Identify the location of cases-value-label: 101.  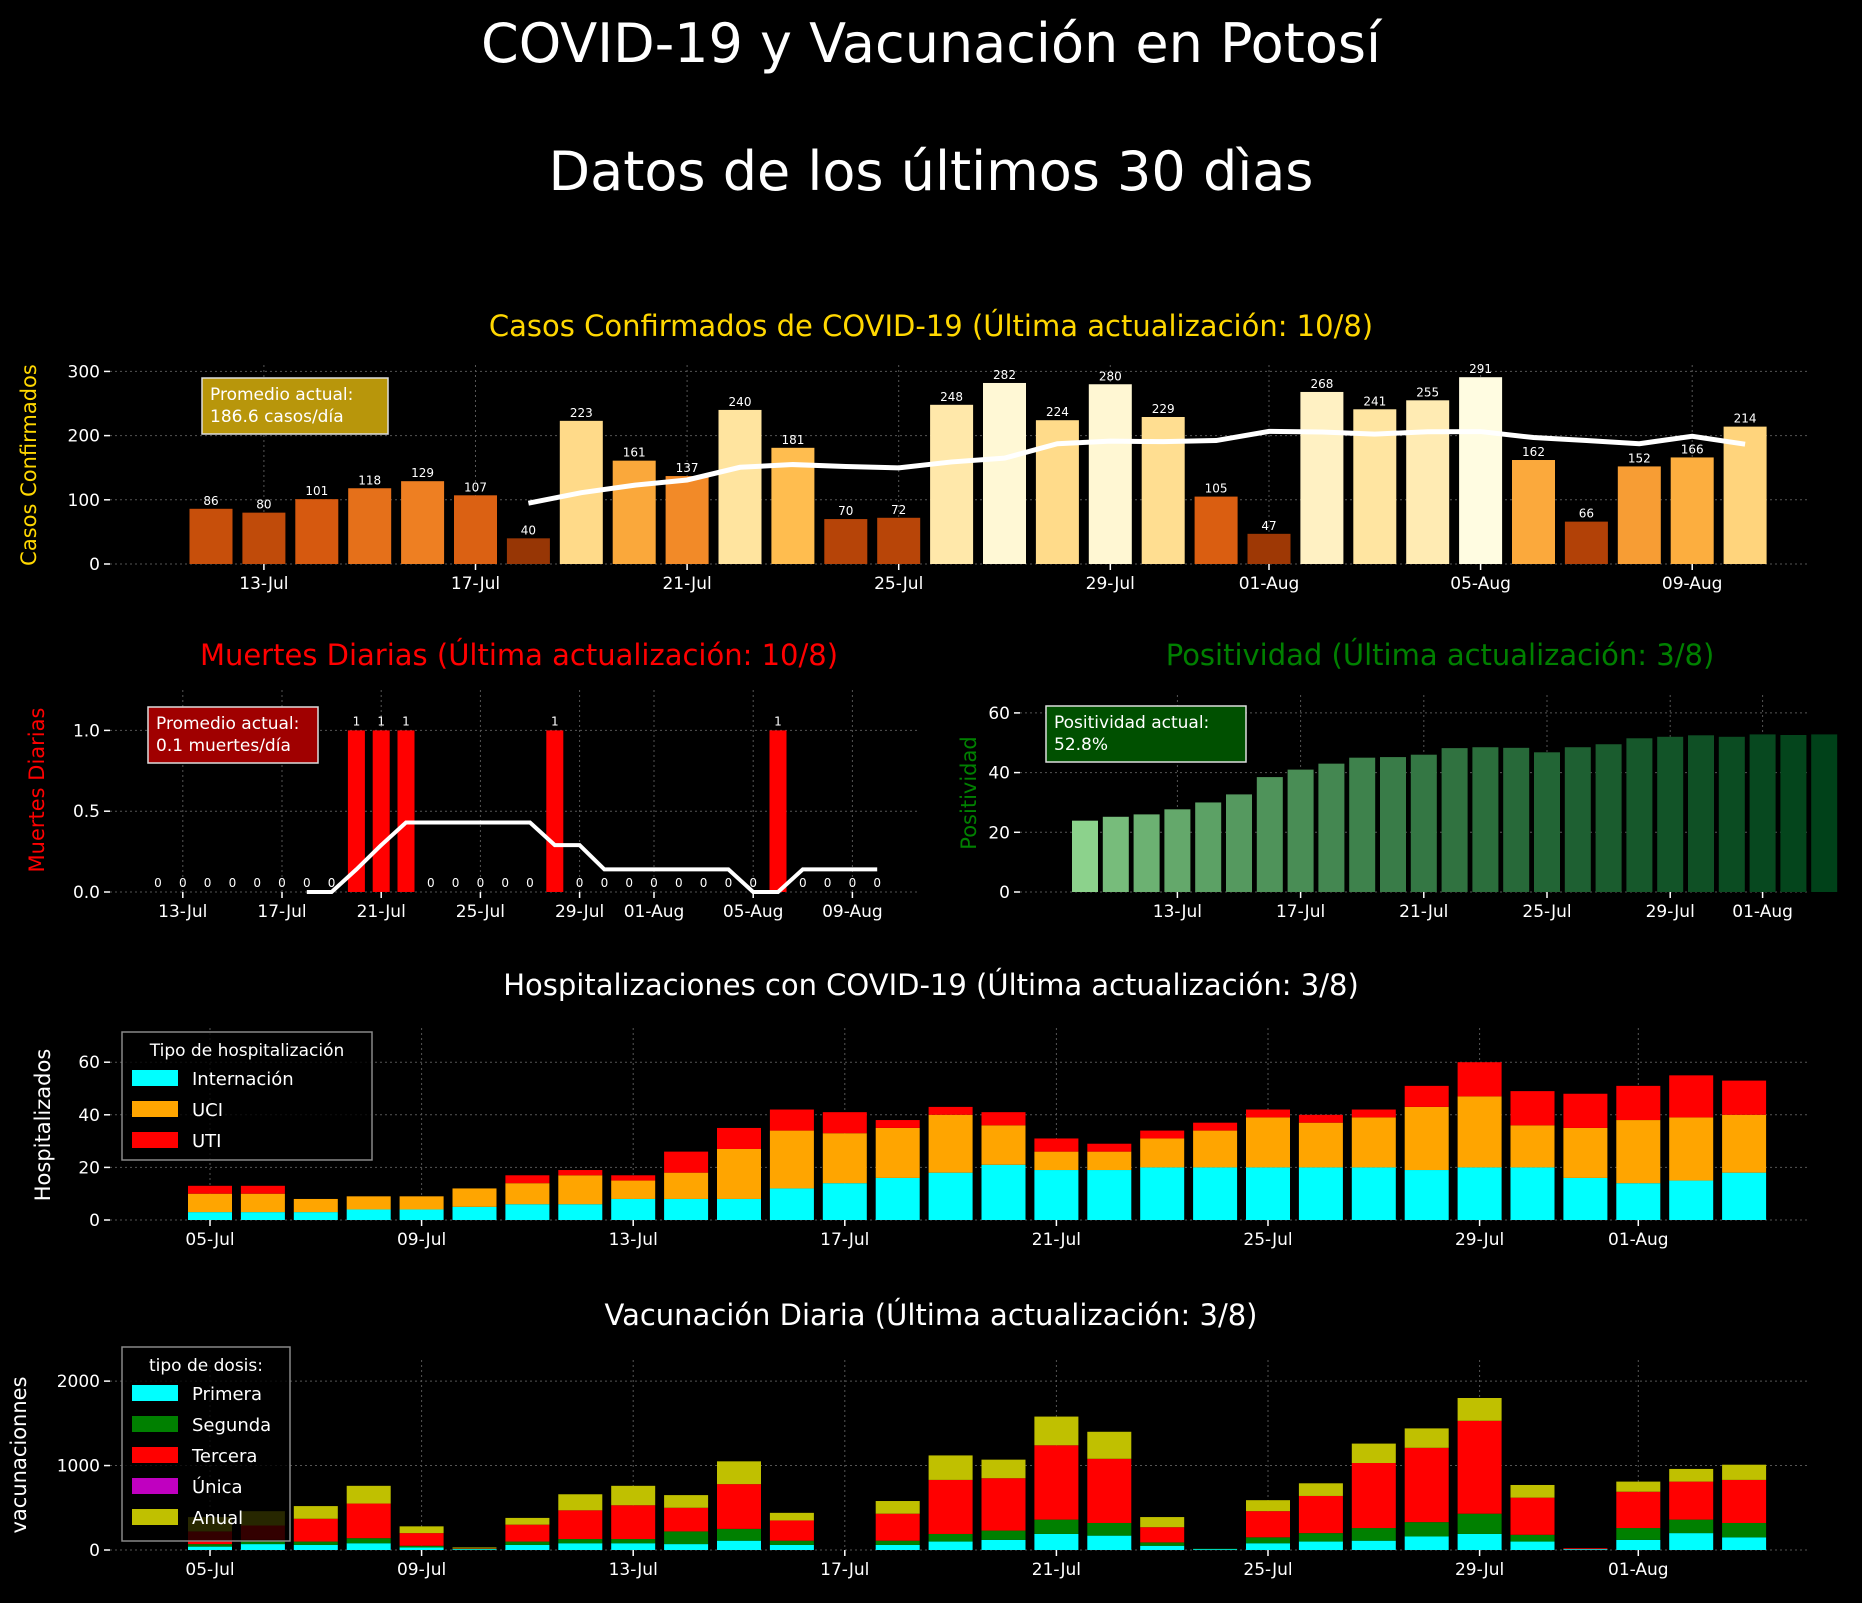
(316, 491).